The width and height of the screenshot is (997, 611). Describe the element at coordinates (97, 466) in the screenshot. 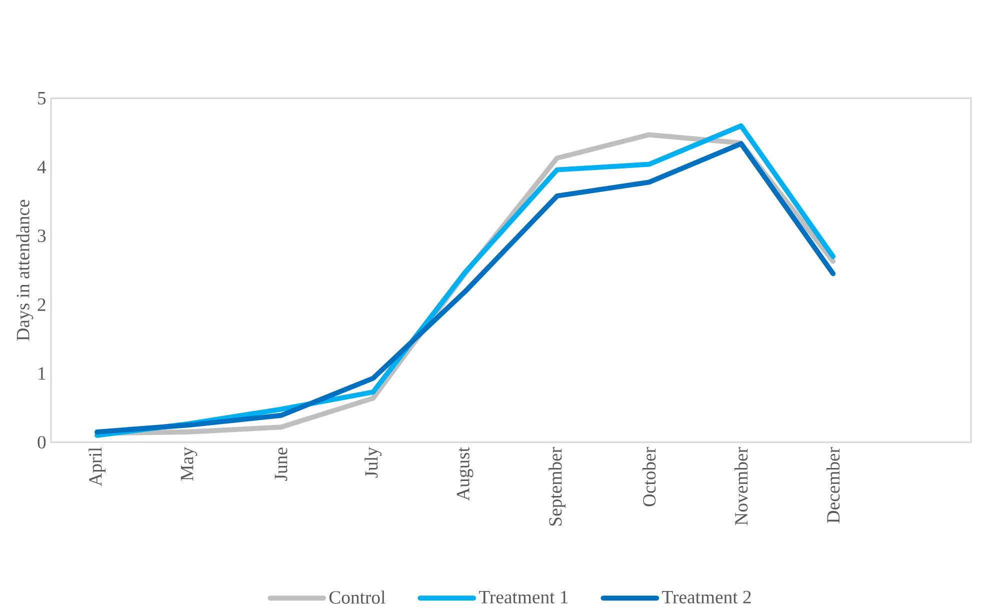

I see `x-tick-label: April` at that location.